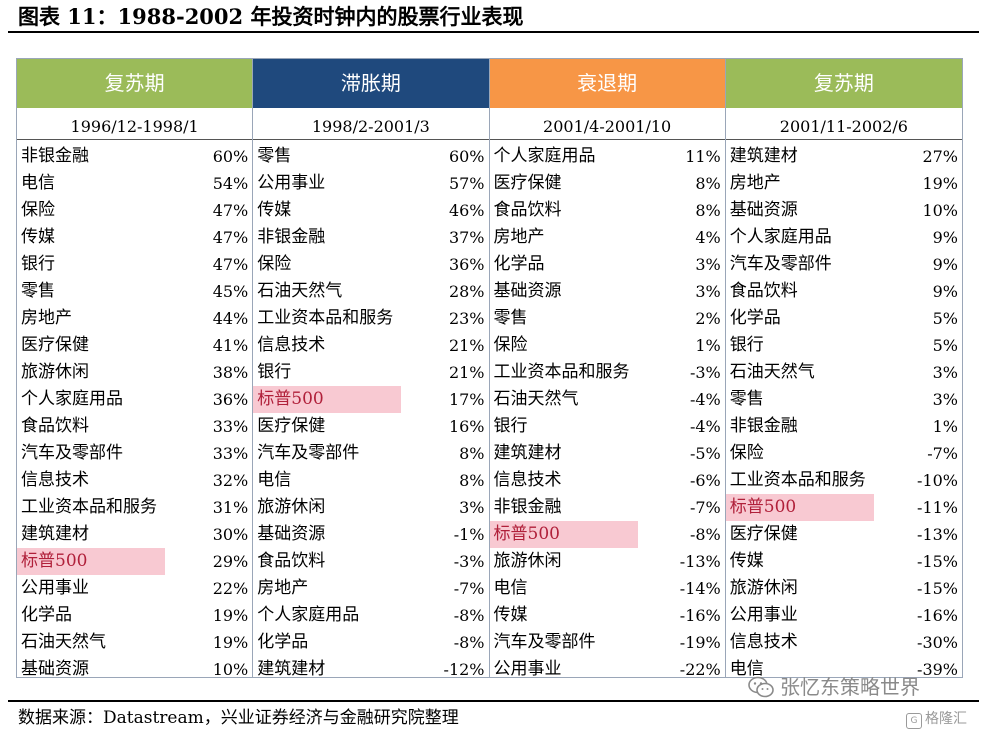 This screenshot has height=734, width=987. Describe the element at coordinates (134, 642) in the screenshot. I see `sector-row: 石油天然气 19%` at that location.